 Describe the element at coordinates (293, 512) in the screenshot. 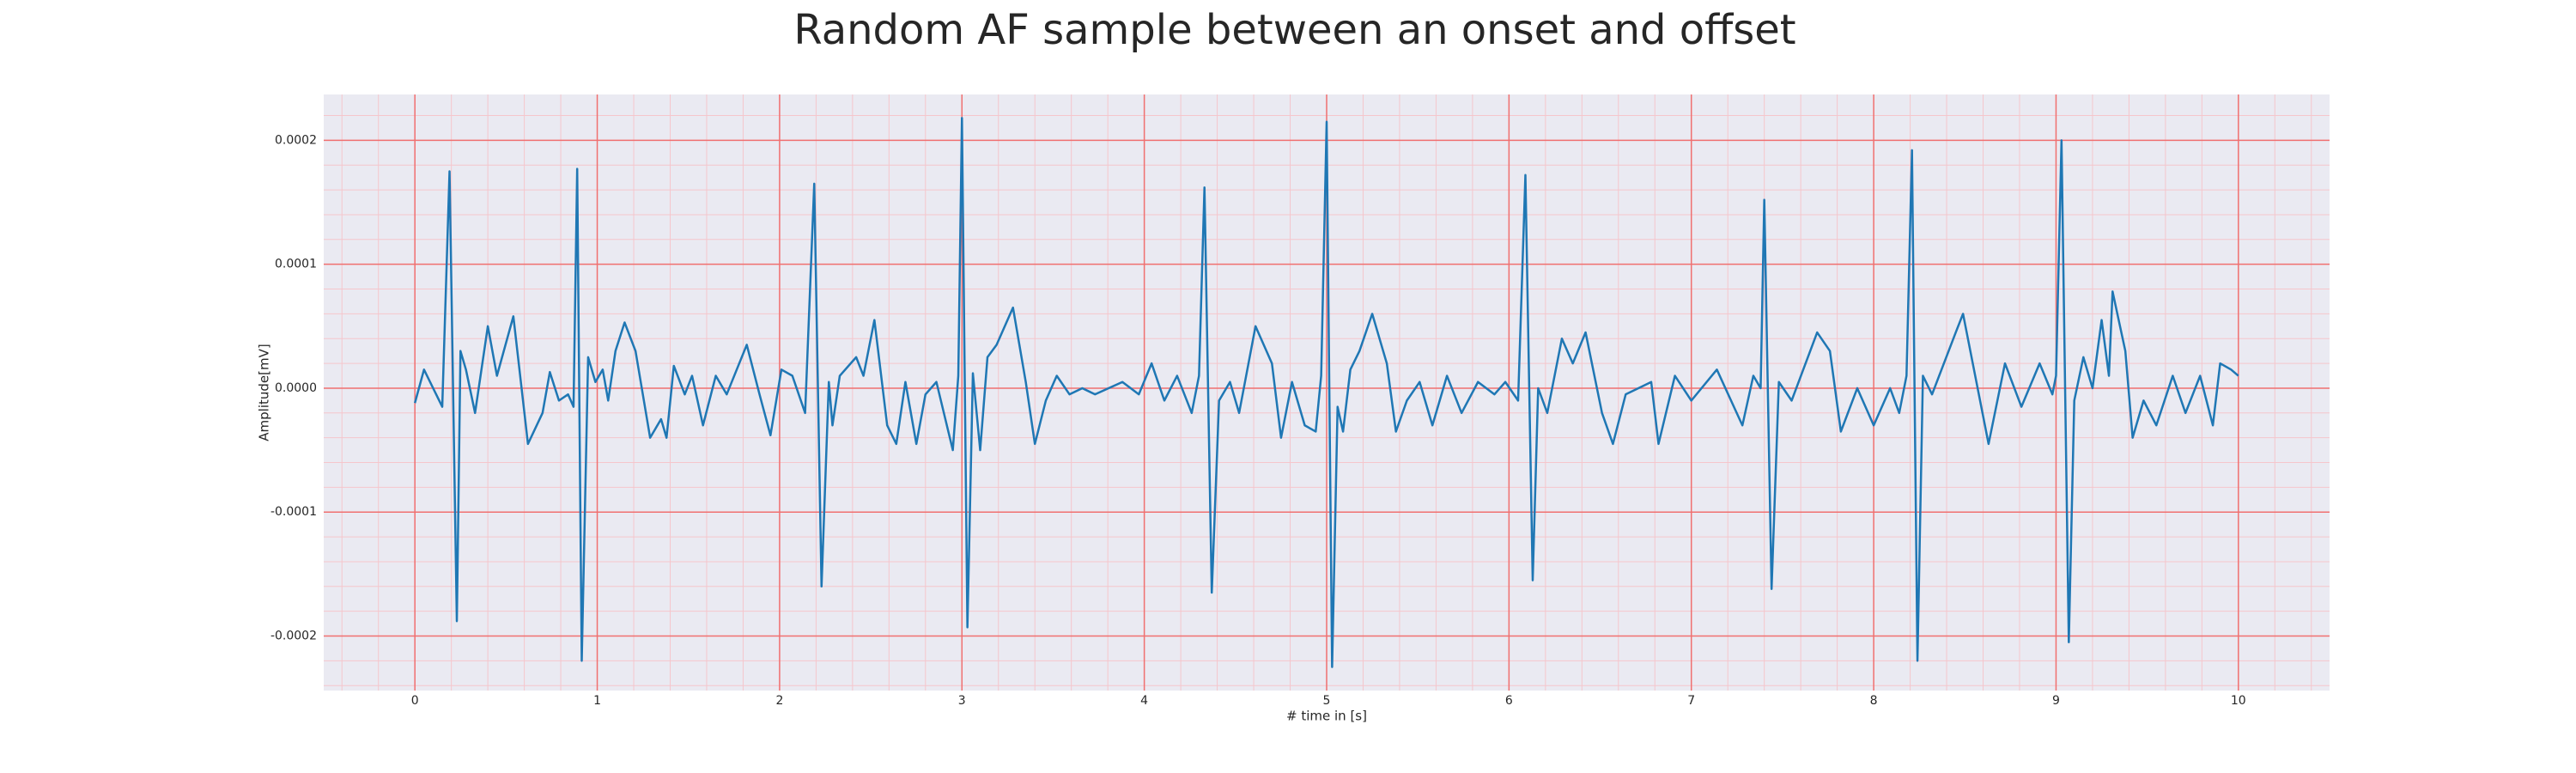

I see `y-tick-label: -0.0001` at that location.